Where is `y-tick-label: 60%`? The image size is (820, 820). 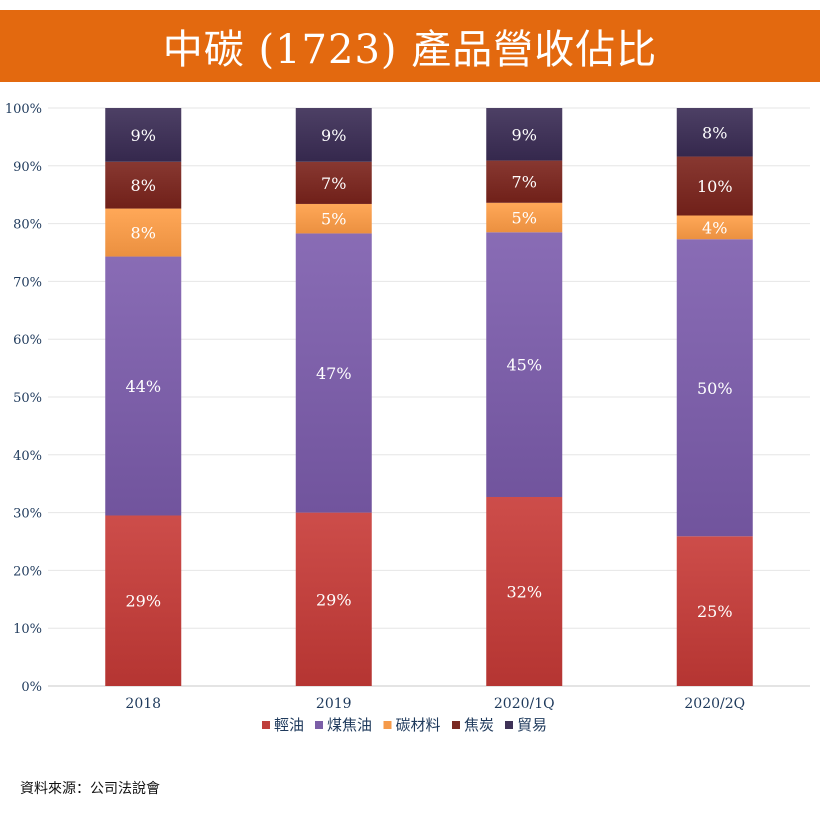 y-tick-label: 60% is located at coordinates (27, 340).